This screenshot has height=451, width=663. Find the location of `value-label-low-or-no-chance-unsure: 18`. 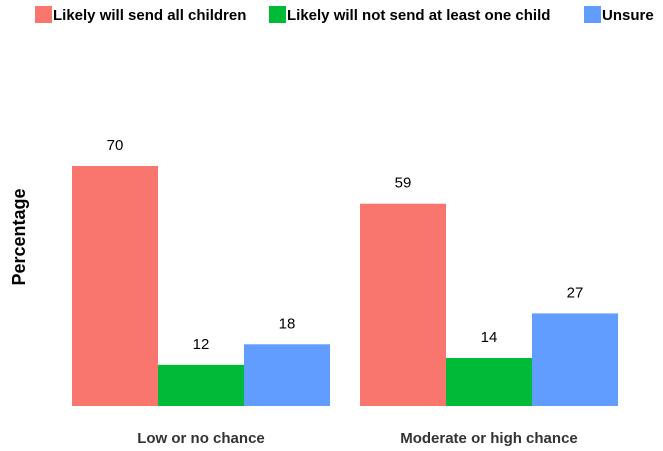

value-label-low-or-no-chance-unsure: 18 is located at coordinates (287, 323).